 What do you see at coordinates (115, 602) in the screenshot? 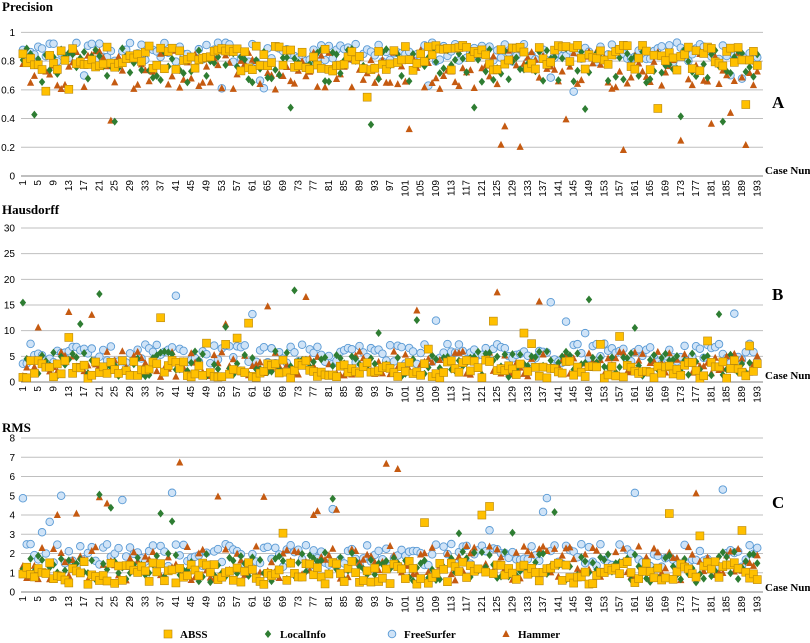
I see `x-tick-label: 25` at bounding box center [115, 602].